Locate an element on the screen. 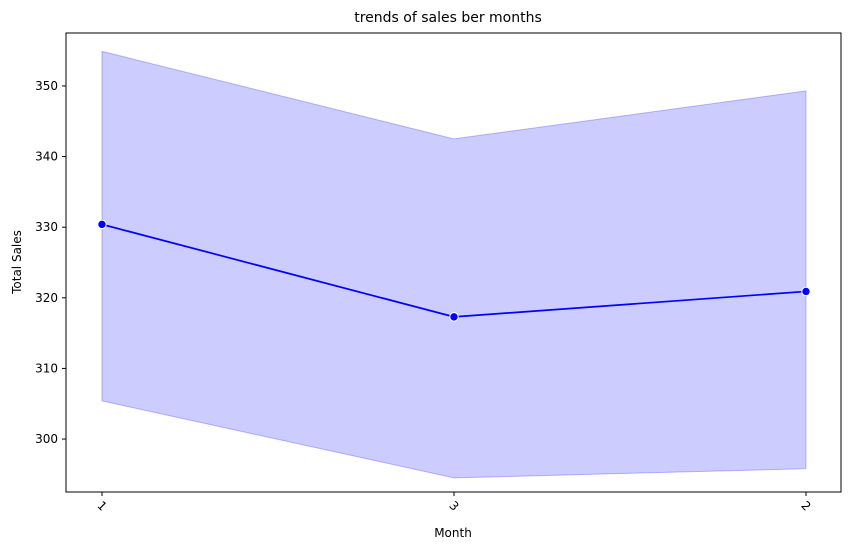 This screenshot has width=850, height=549. y-tick-label: 330 is located at coordinates (46, 227).